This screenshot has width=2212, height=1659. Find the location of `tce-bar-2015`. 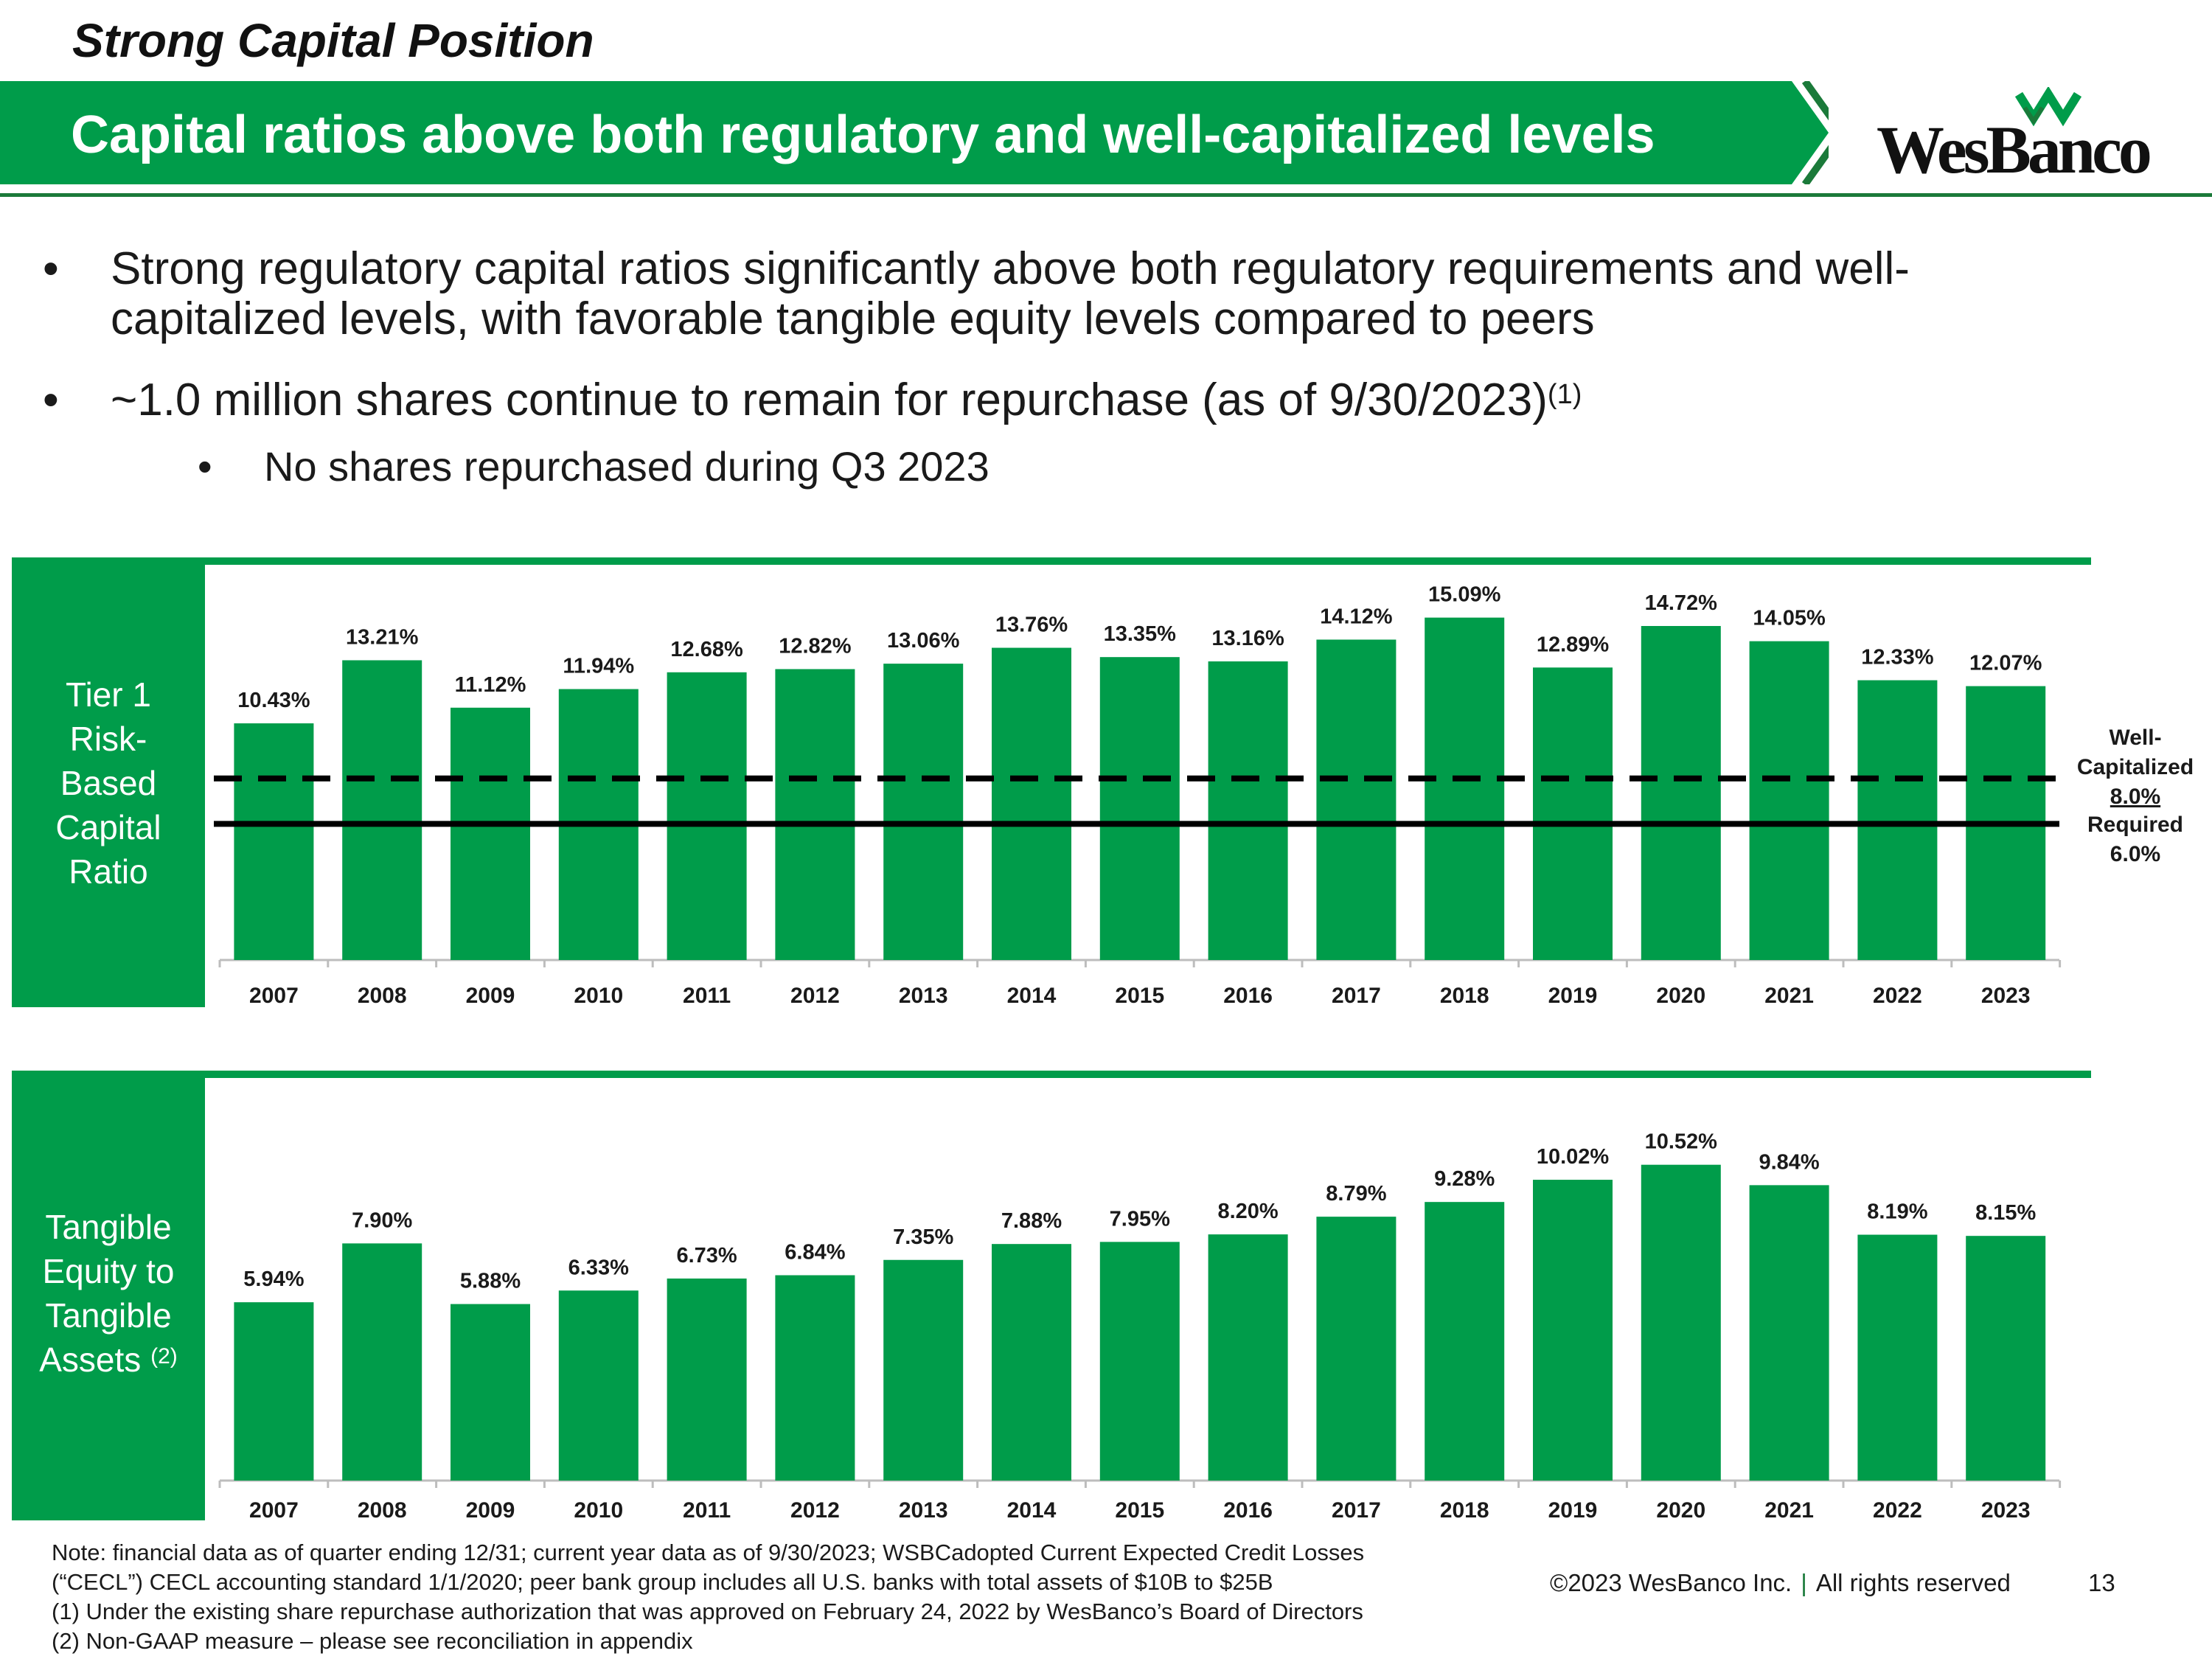

tce-bar-2015 is located at coordinates (1139, 1361).